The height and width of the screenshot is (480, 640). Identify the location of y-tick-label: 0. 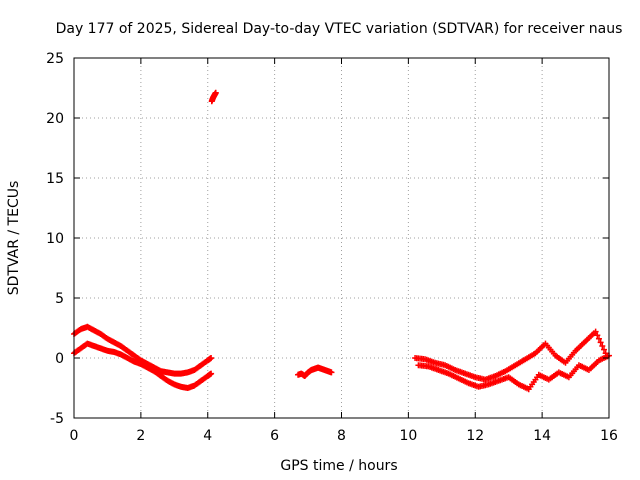
(59, 359).